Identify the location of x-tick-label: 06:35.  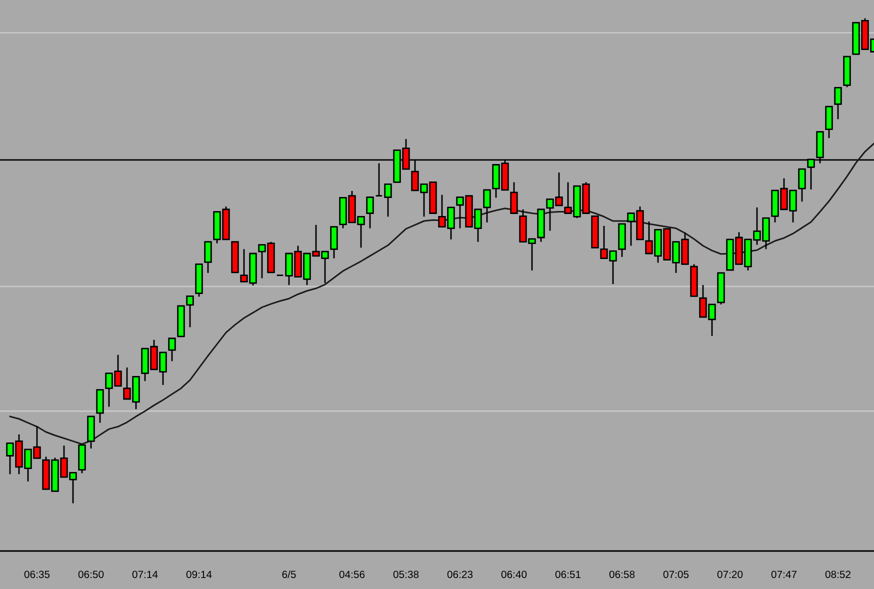
(37, 574).